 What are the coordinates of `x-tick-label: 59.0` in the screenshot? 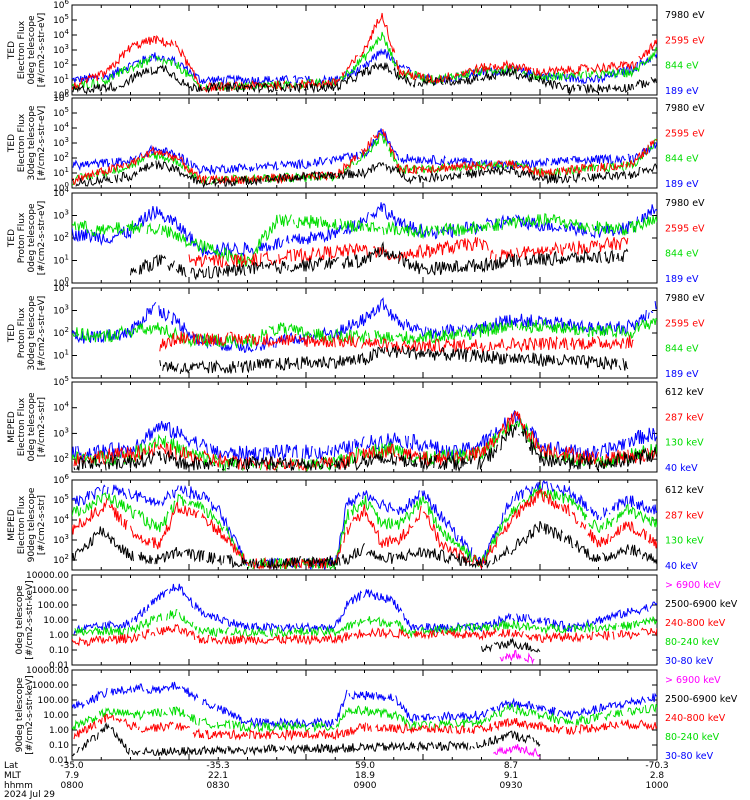 It's located at (365, 766).